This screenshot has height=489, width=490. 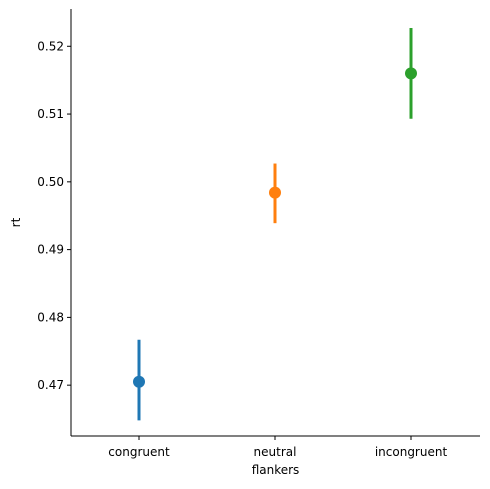 What do you see at coordinates (50, 385) in the screenshot?
I see `y-tick-label: 0.47` at bounding box center [50, 385].